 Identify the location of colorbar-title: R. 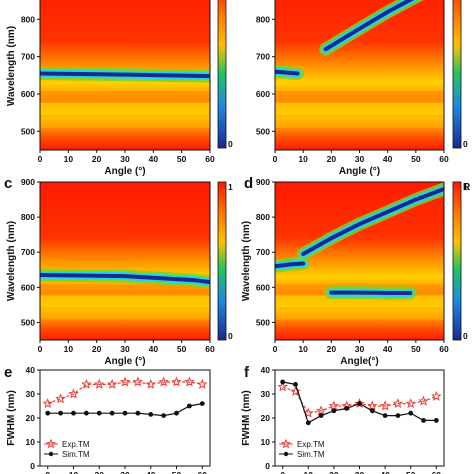
(467, 187).